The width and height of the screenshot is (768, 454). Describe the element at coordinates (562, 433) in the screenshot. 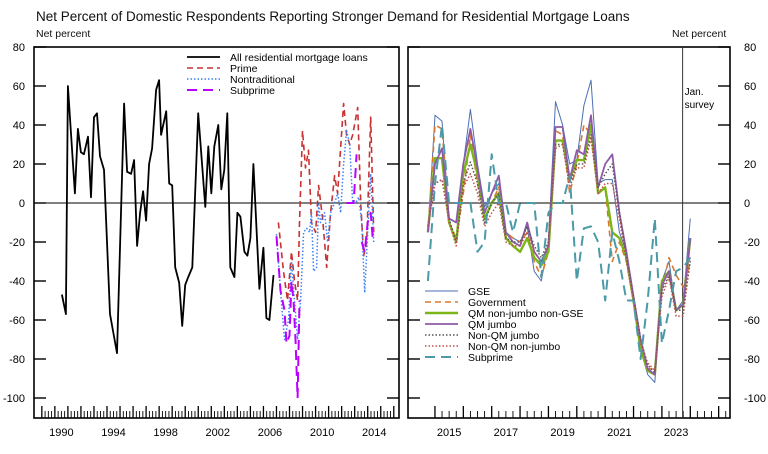

I see `x-tick-label: 2019` at that location.